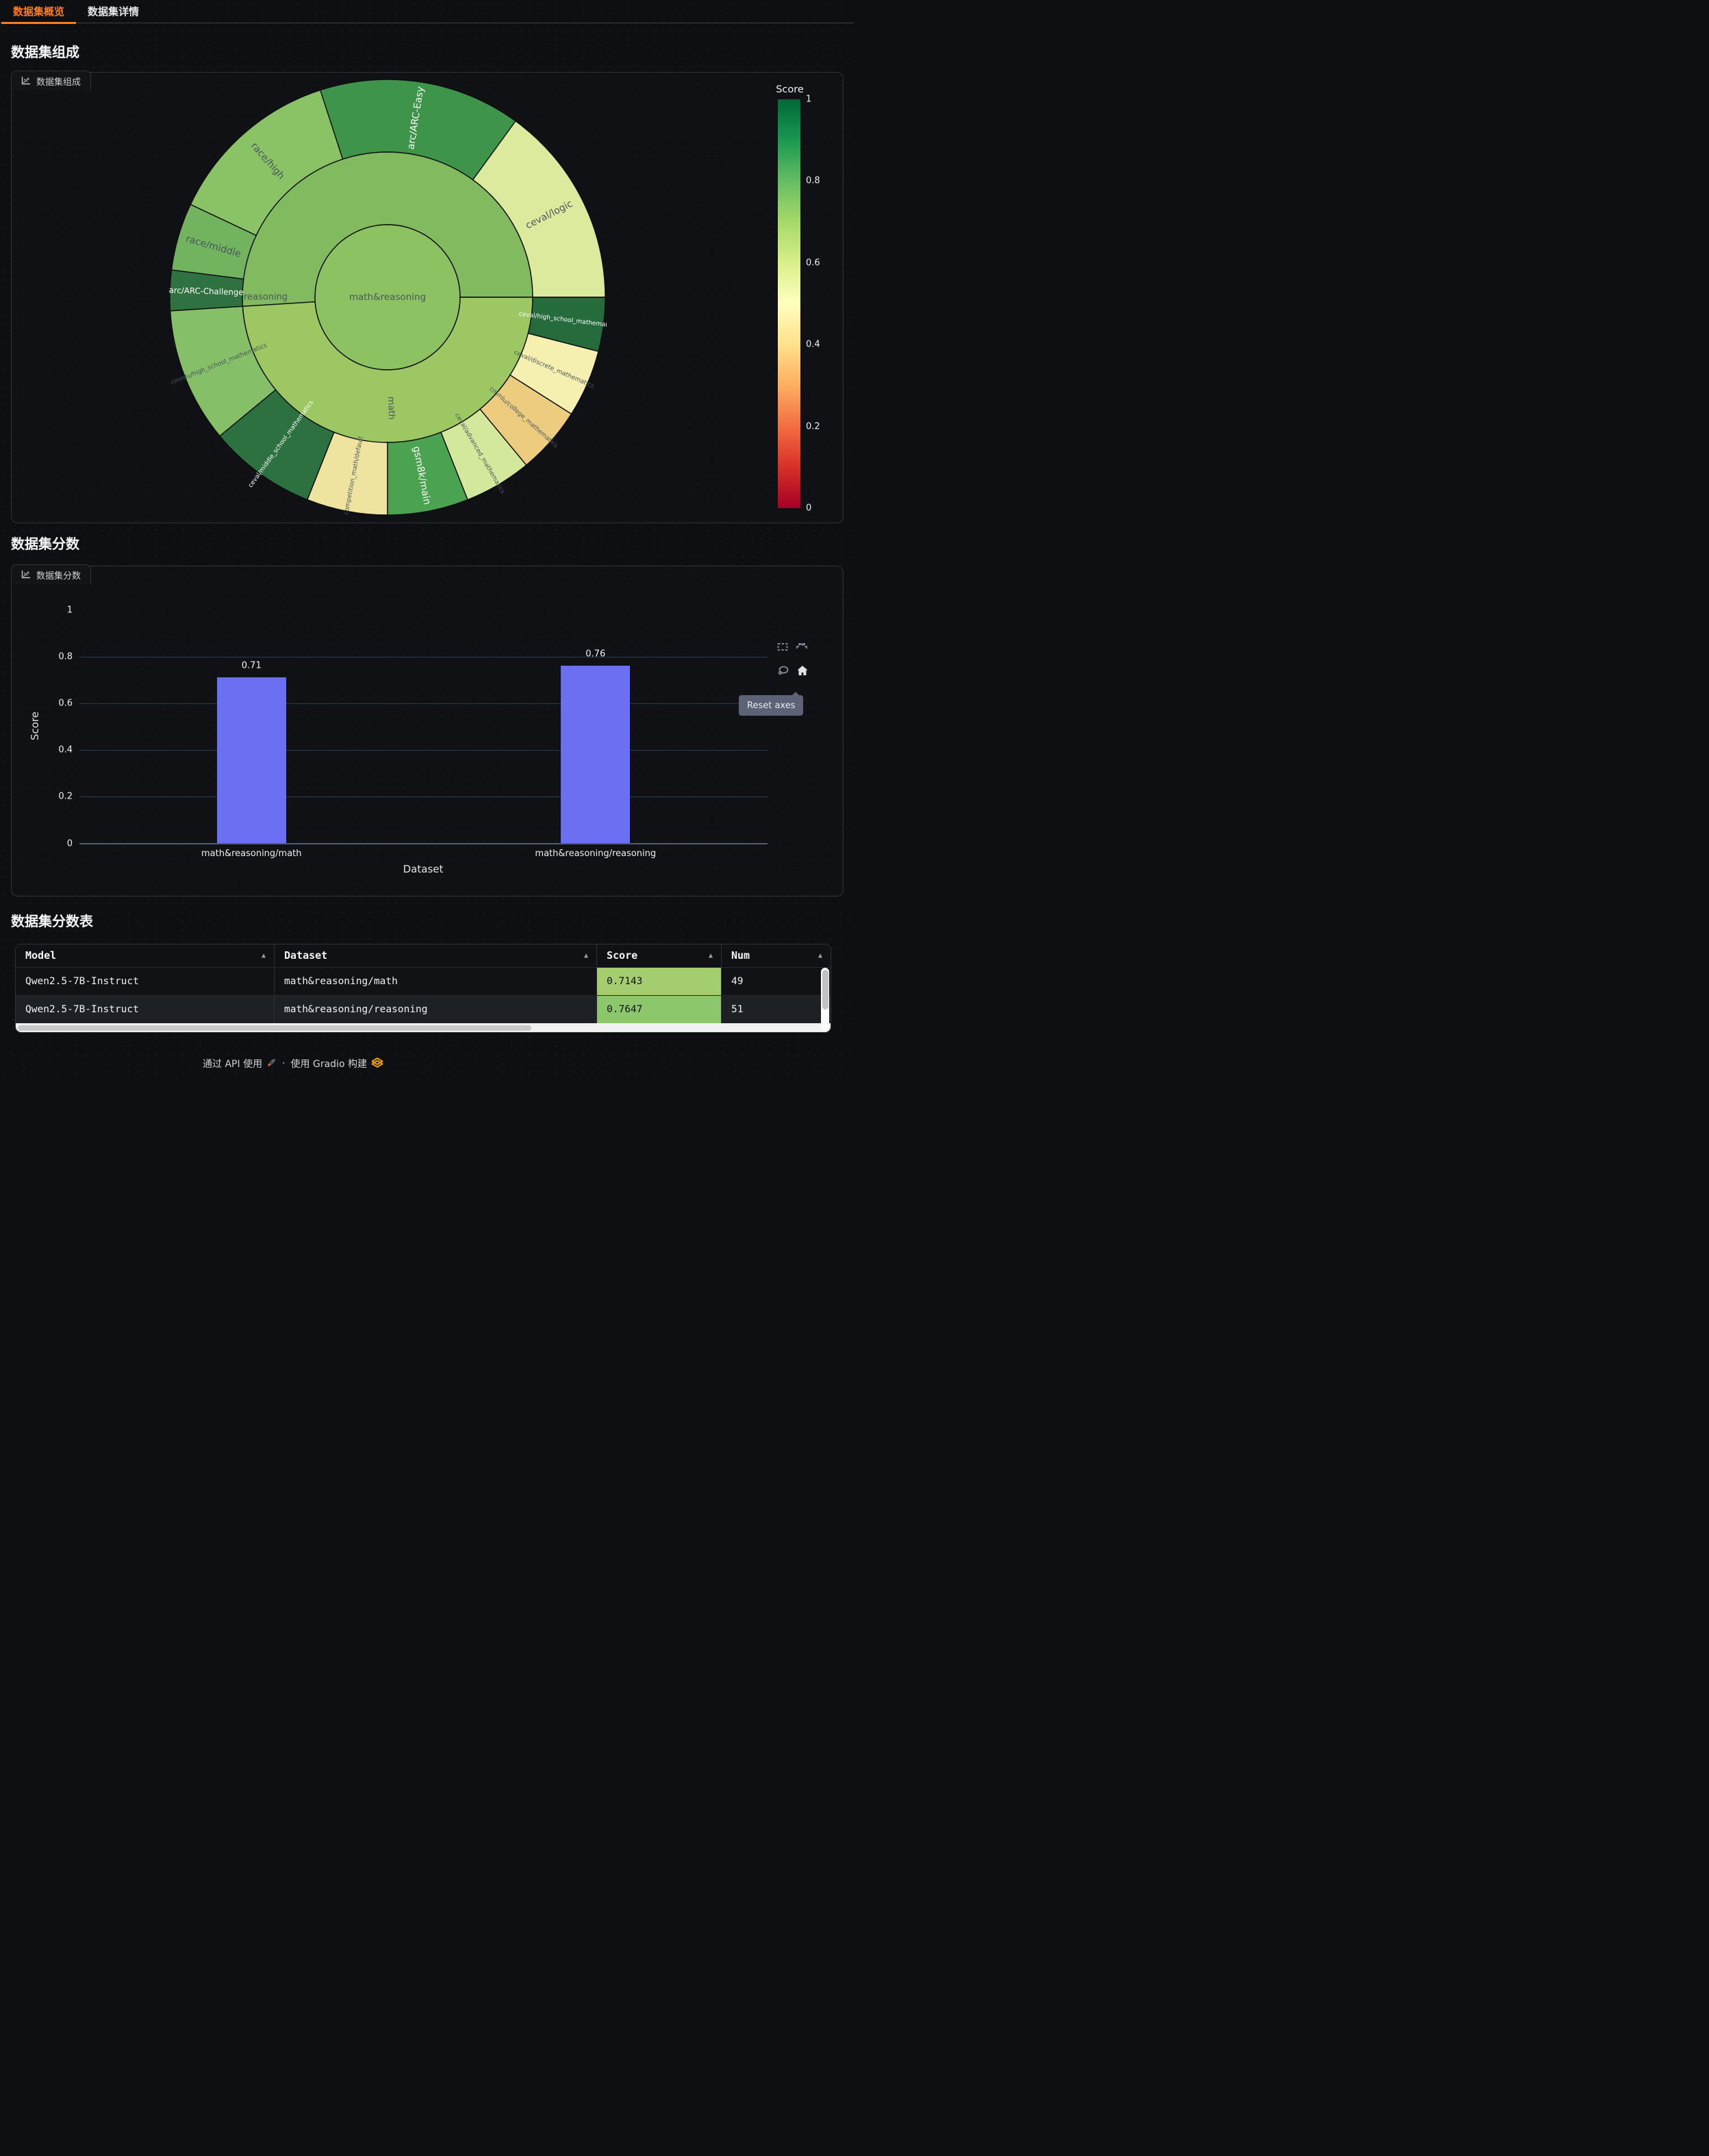 Image resolution: width=1709 pixels, height=2156 pixels. I want to click on scores-panel-label: 数据集分数, so click(51, 574).